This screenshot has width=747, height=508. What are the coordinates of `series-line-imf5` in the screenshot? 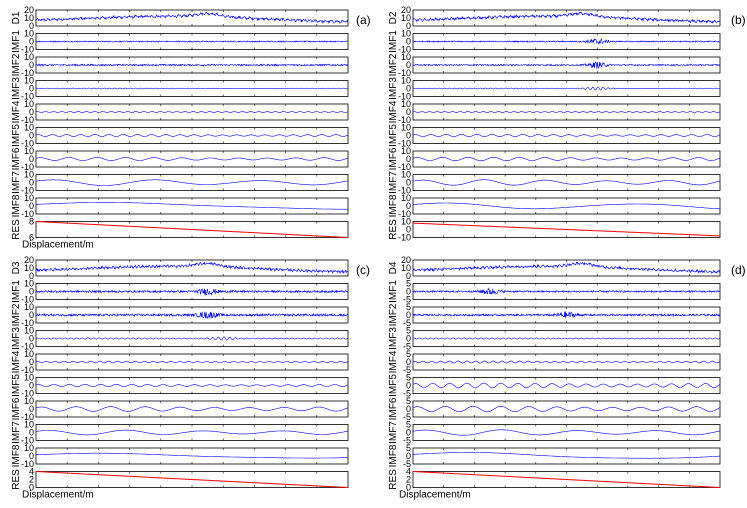 It's located at (192, 385).